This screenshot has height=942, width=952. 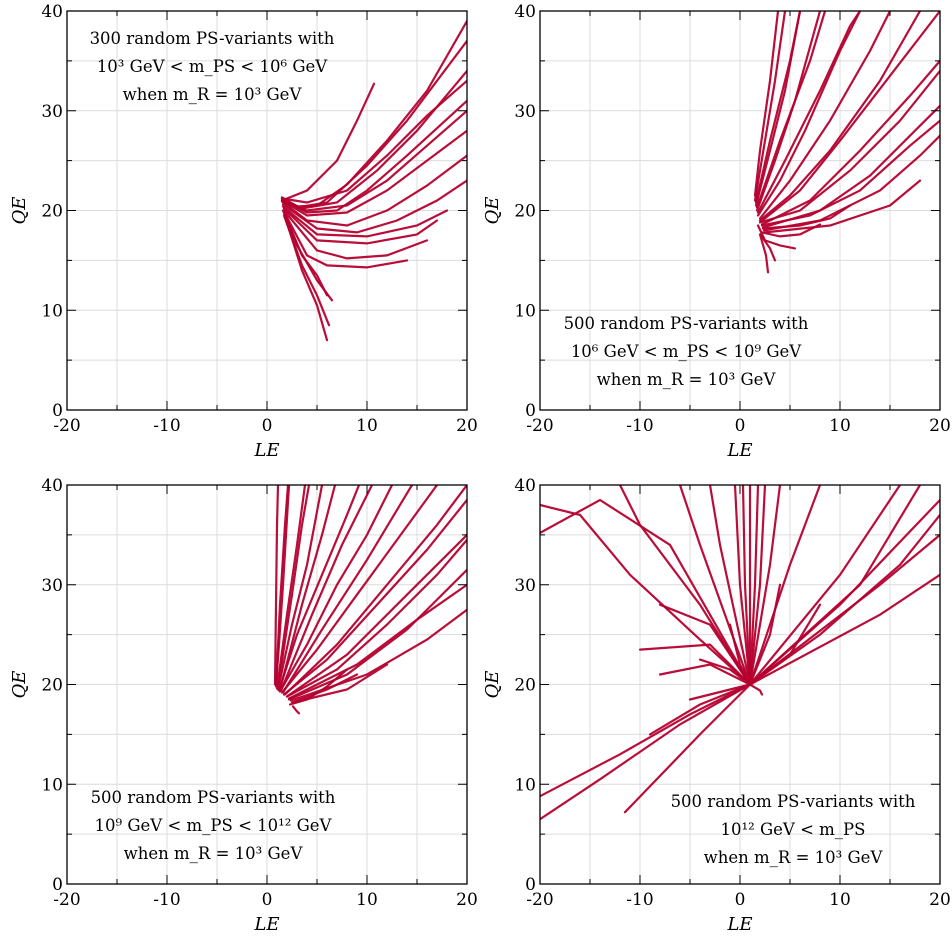 I want to click on annotation-line: 10¹² GeV < m_PS, so click(x=793, y=829).